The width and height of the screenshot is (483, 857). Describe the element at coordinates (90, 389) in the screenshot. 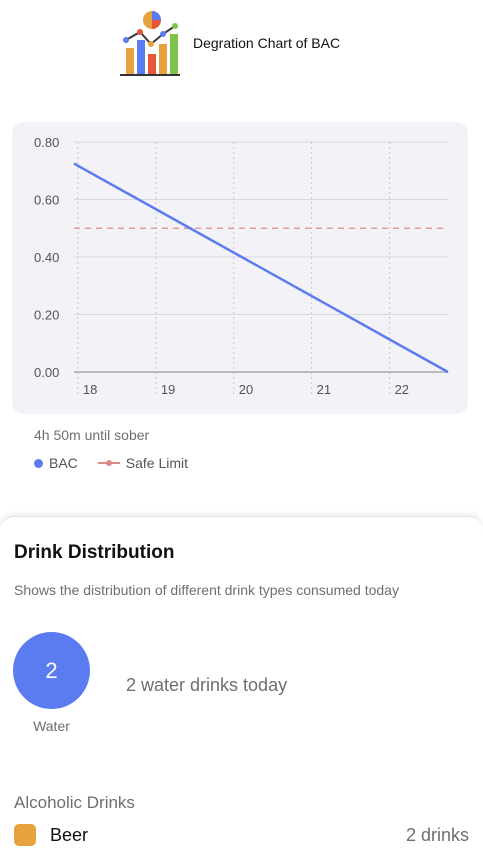

I see `x-tick-label: 18` at that location.